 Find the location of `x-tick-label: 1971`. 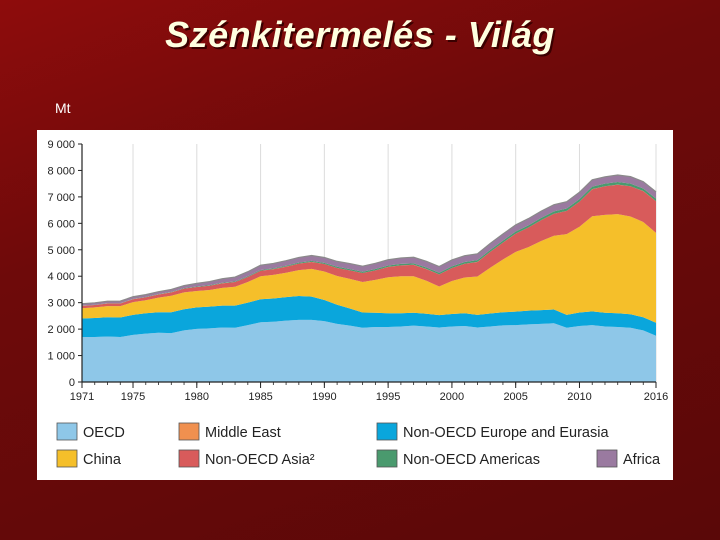

x-tick-label: 1971 is located at coordinates (82, 397).